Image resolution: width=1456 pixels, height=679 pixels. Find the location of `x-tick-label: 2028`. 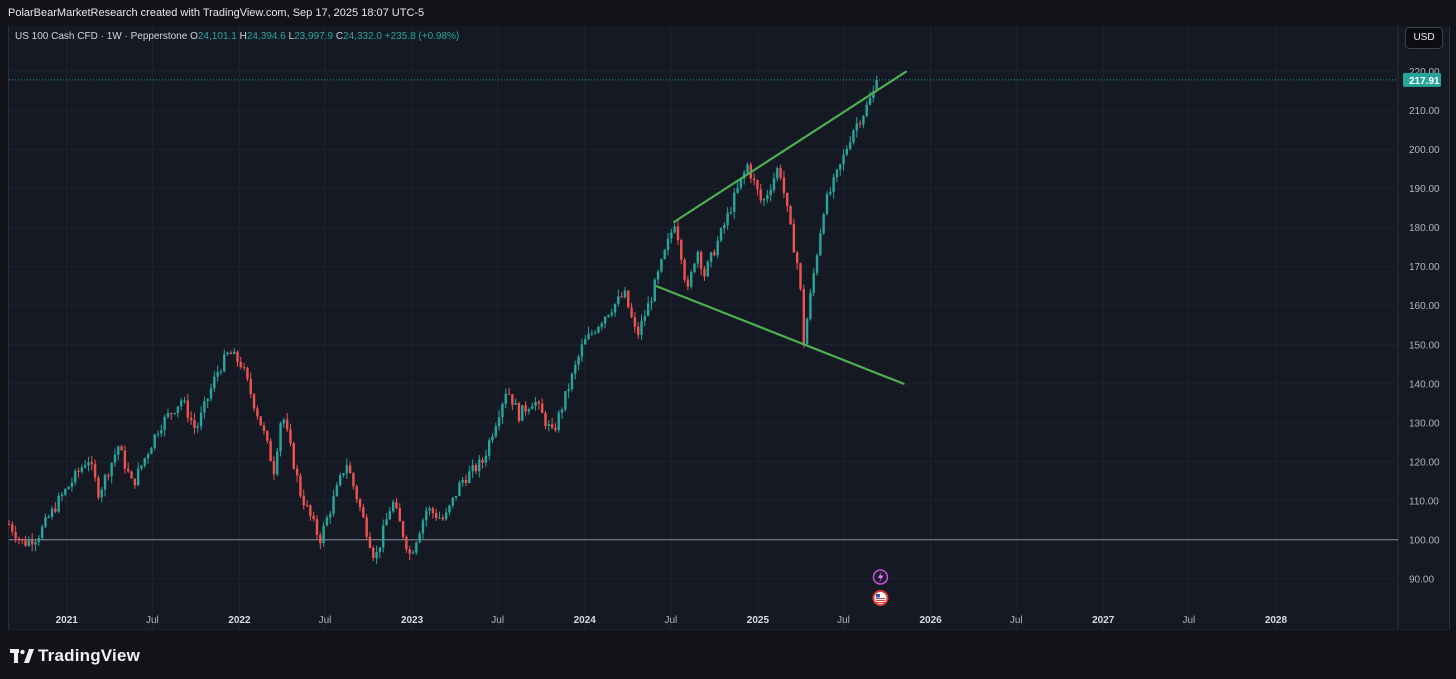

x-tick-label: 2028 is located at coordinates (1276, 620).